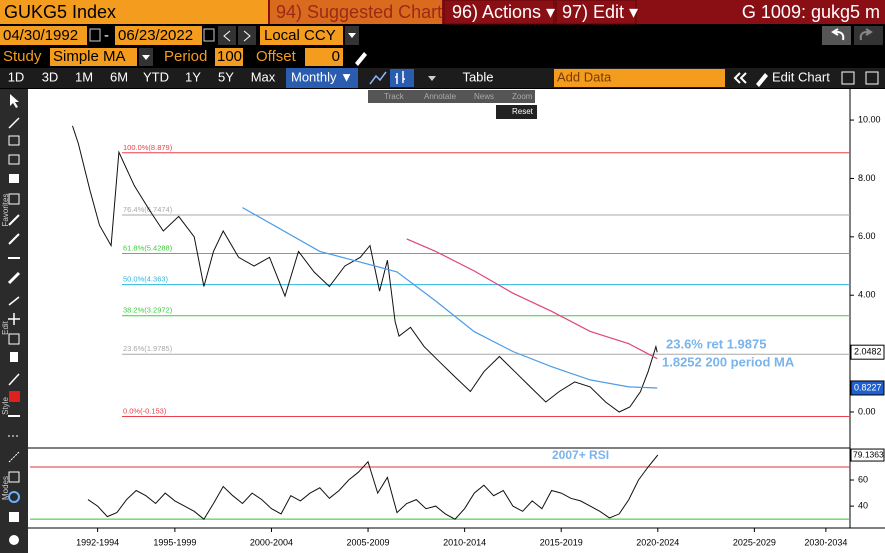 The width and height of the screenshot is (885, 553). What do you see at coordinates (440, 96) in the screenshot?
I see `chart-tool: Annotate` at bounding box center [440, 96].